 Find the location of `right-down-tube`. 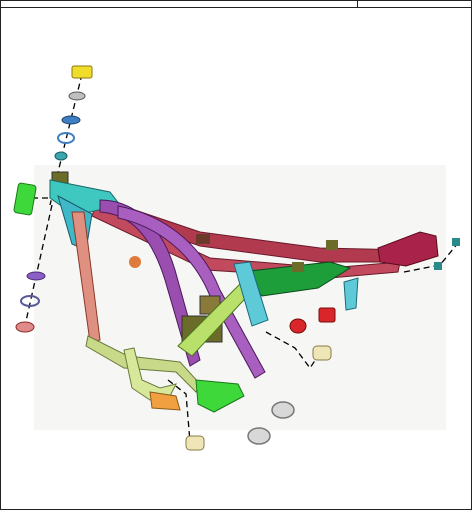

right-down-tube is located at coordinates (191, 292).